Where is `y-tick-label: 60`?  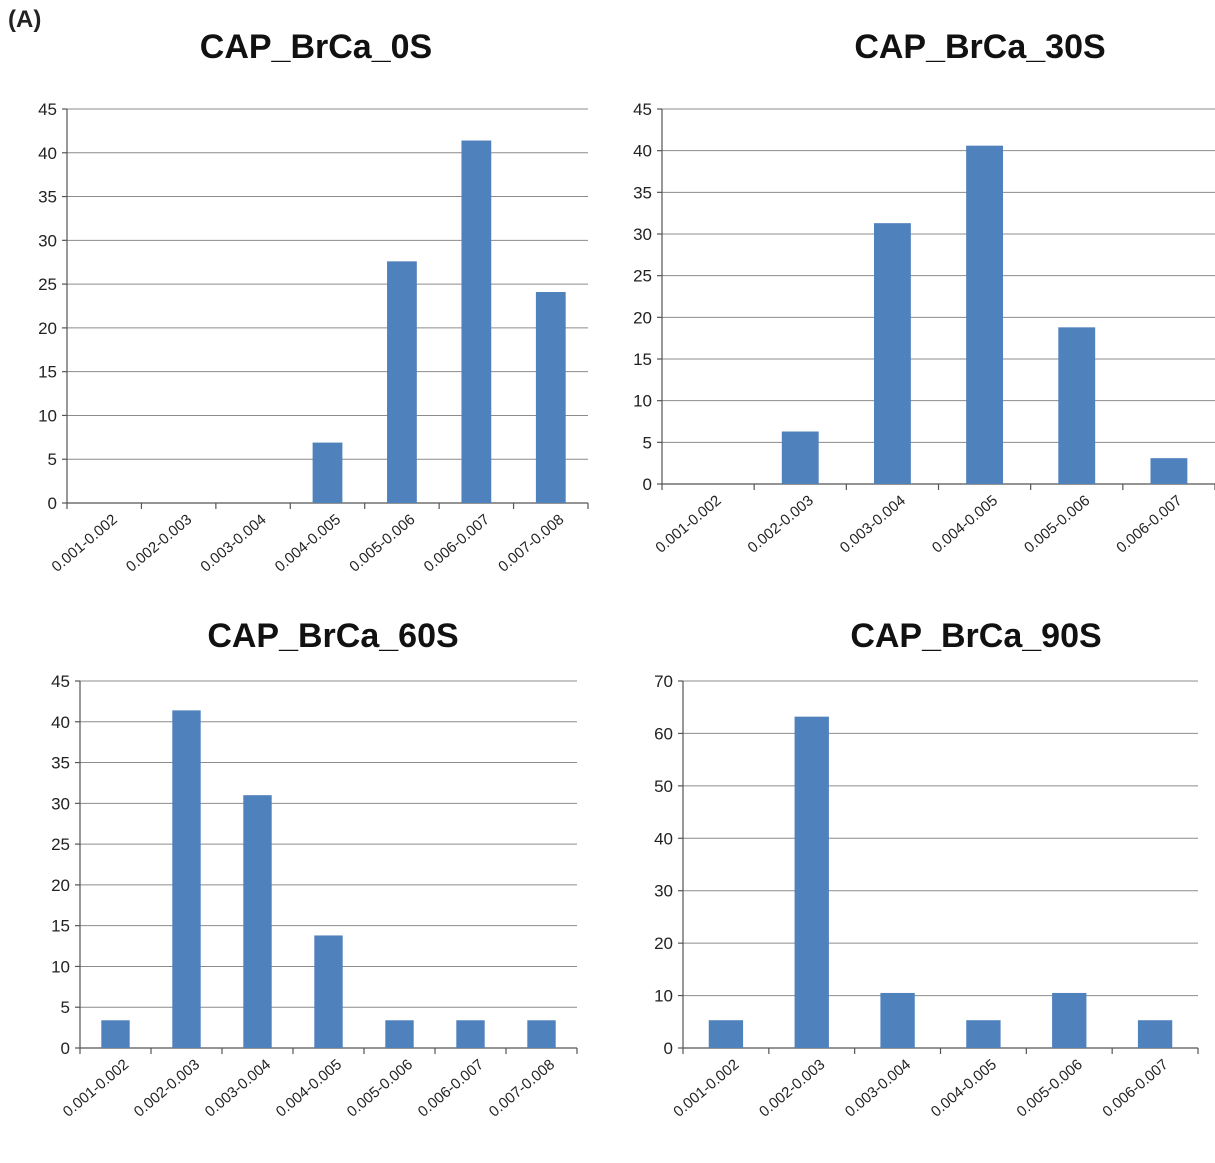 y-tick-label: 60 is located at coordinates (663, 733).